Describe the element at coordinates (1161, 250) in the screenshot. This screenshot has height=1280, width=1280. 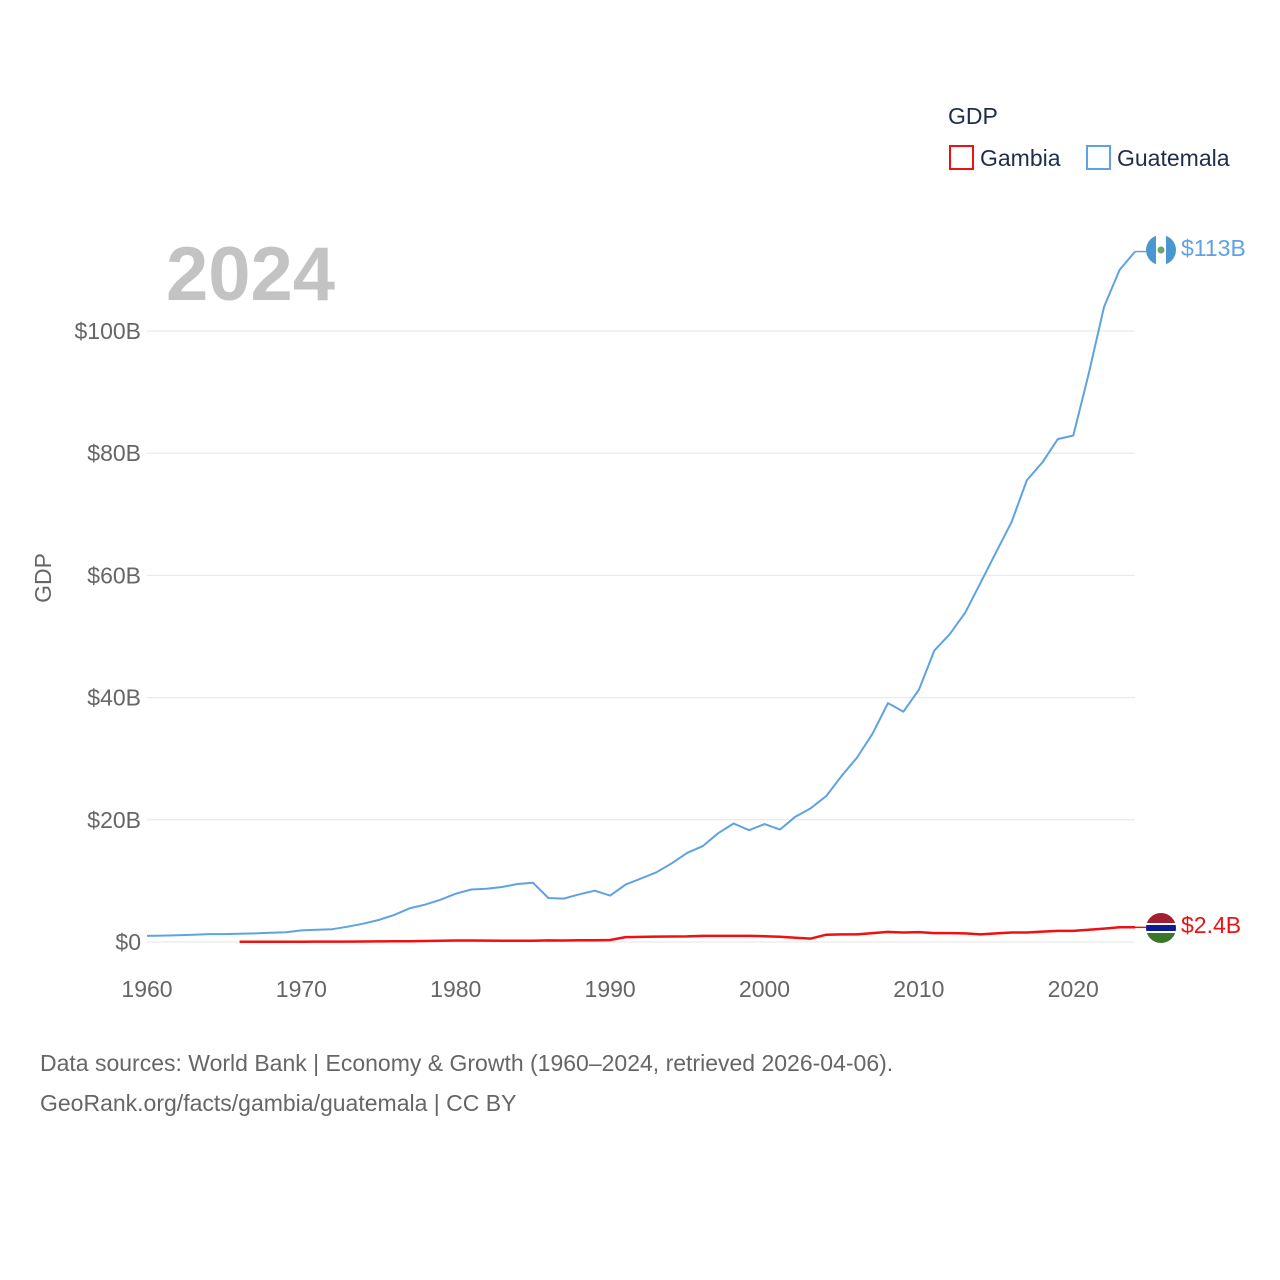
I see `guatemala-flag-icon` at that location.